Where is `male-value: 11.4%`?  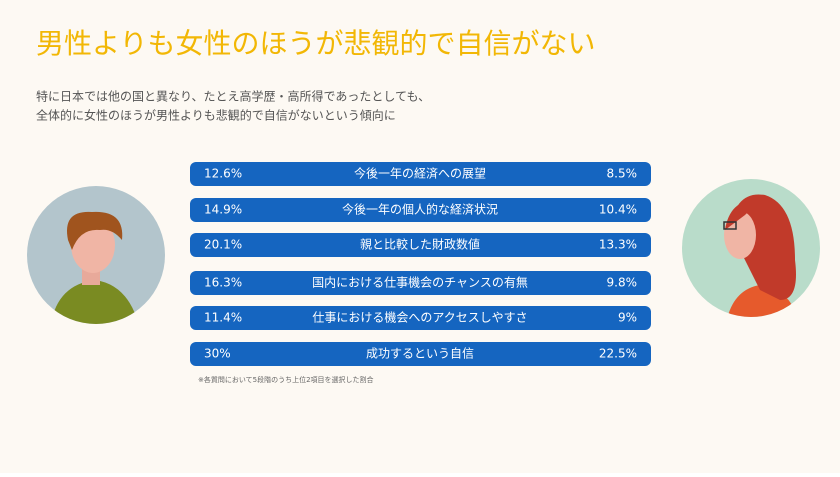
male-value: 11.4% is located at coordinates (223, 318).